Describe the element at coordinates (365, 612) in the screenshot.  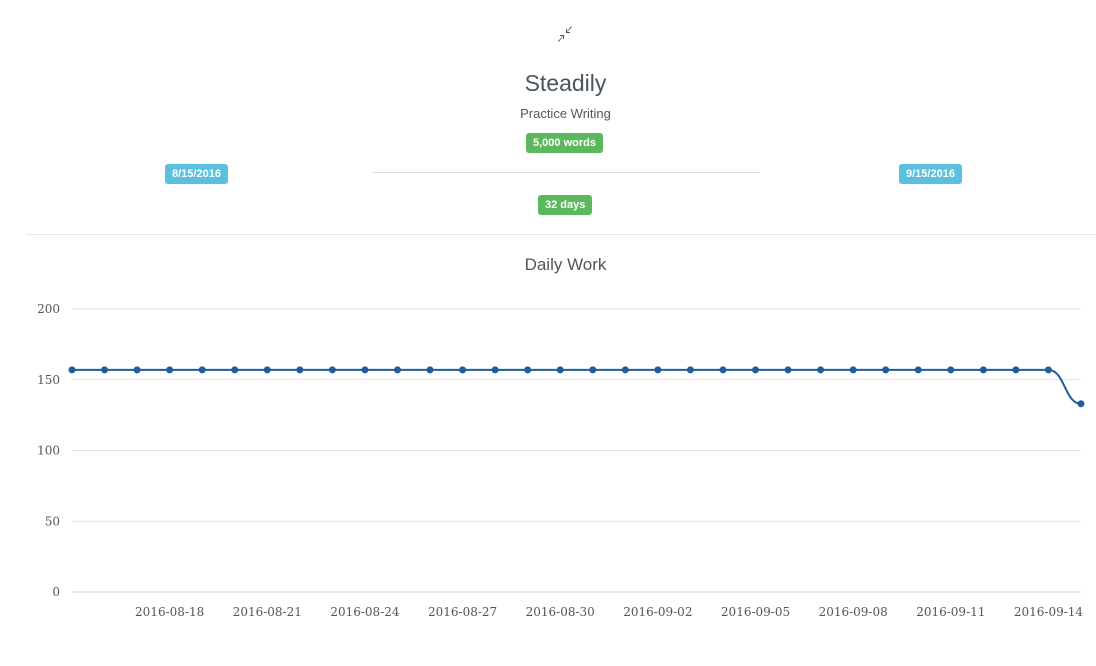
I see `x-tick-label: 2016-08-24` at that location.